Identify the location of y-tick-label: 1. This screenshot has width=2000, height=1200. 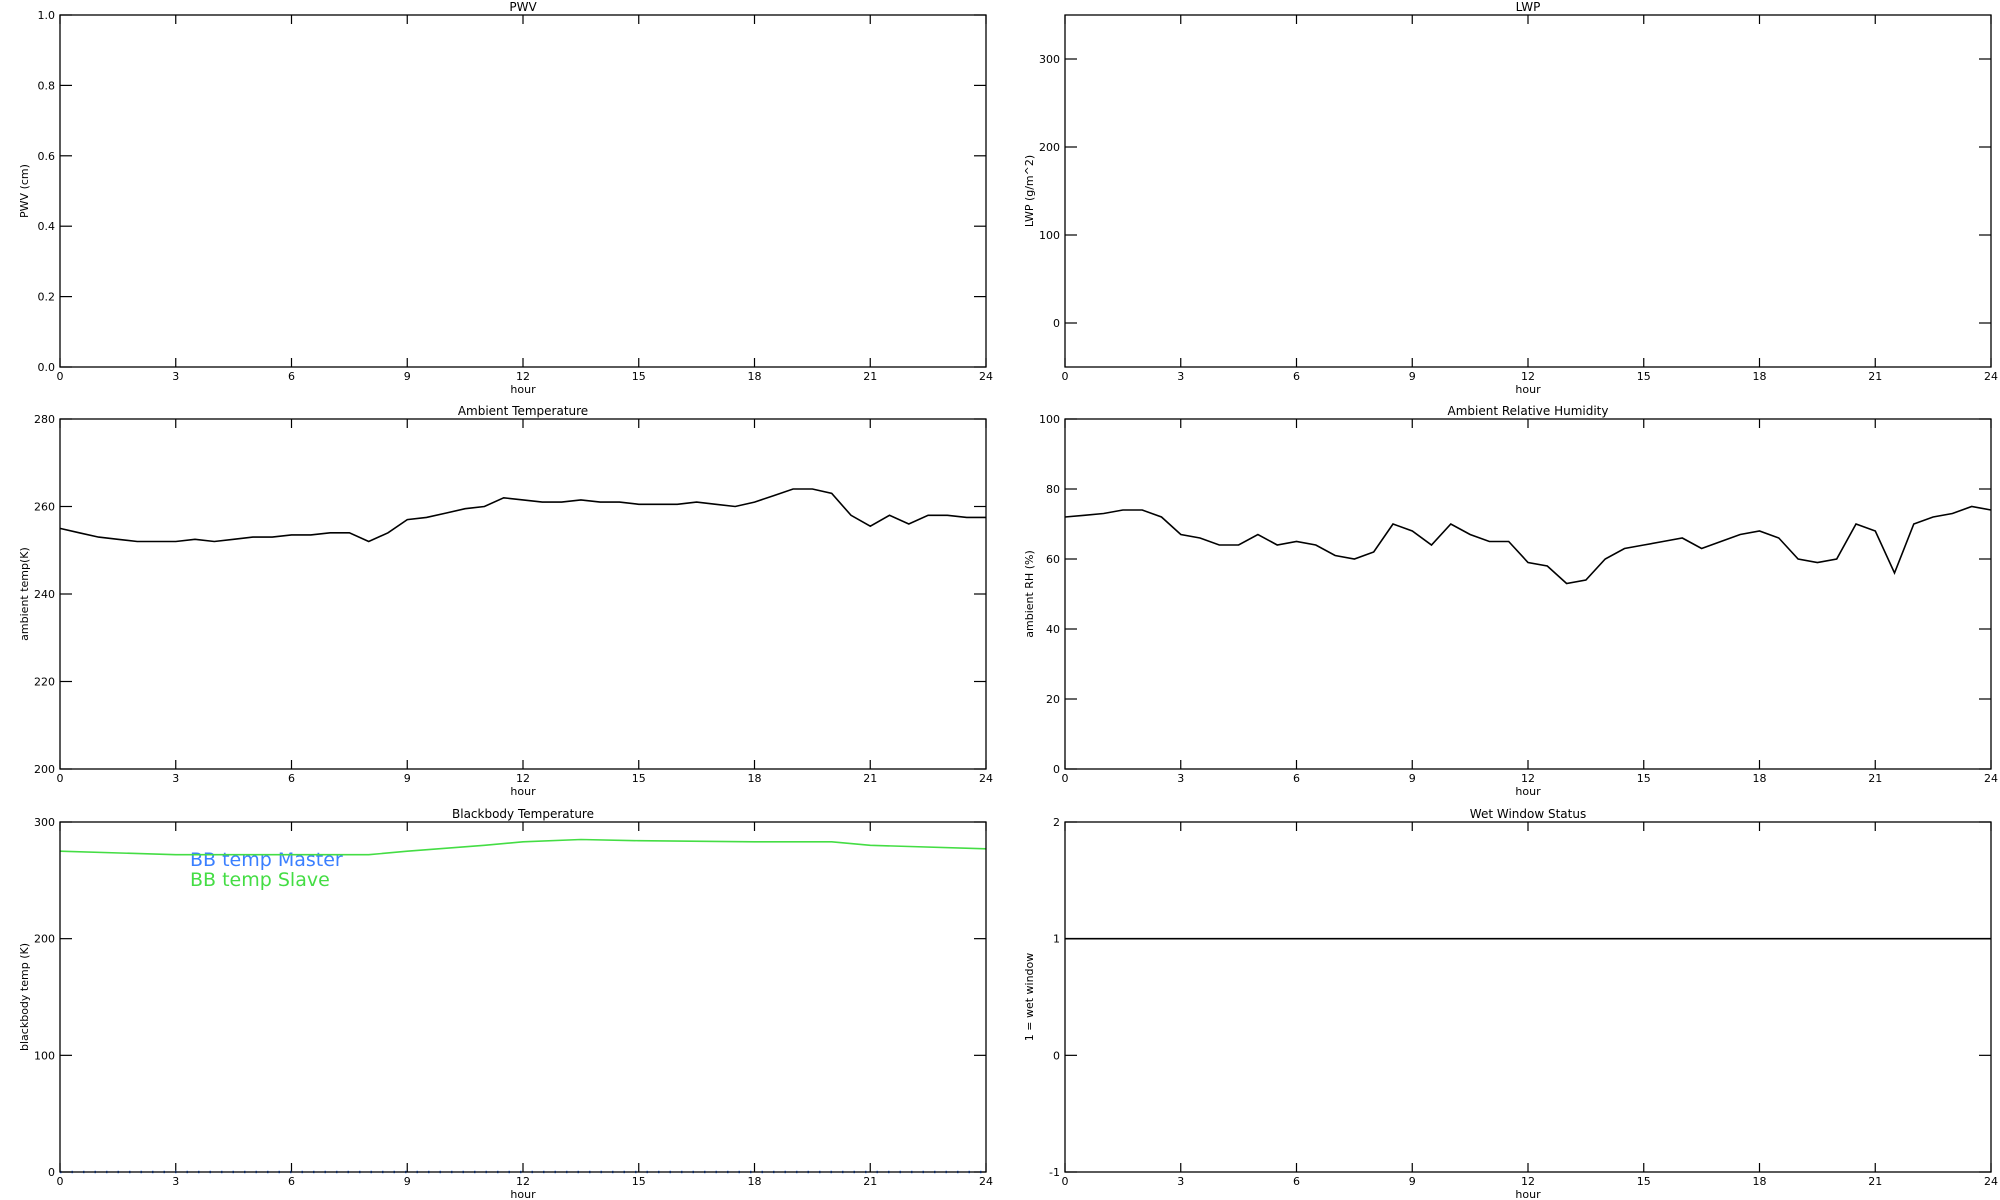
(1056, 939).